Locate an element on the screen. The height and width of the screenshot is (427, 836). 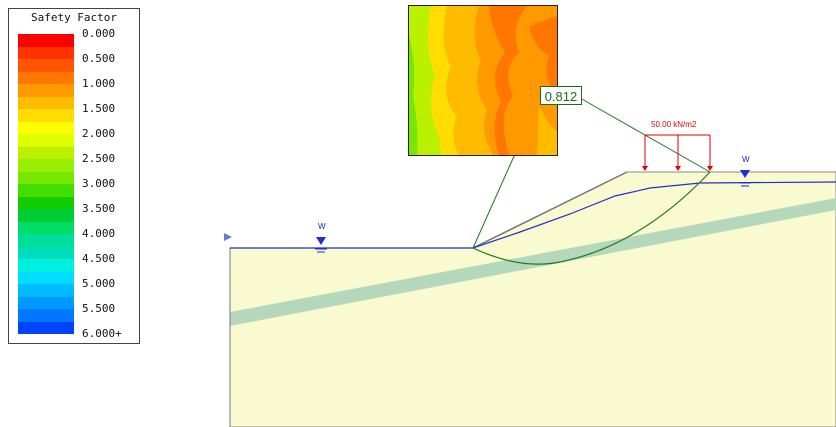
legend-label: 4.500 is located at coordinates (99, 258).